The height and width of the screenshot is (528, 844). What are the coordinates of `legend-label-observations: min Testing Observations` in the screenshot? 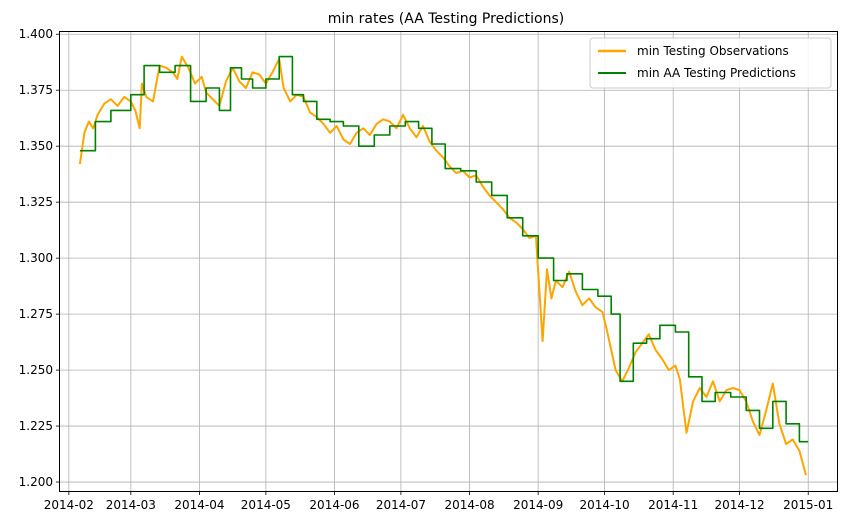 It's located at (713, 51).